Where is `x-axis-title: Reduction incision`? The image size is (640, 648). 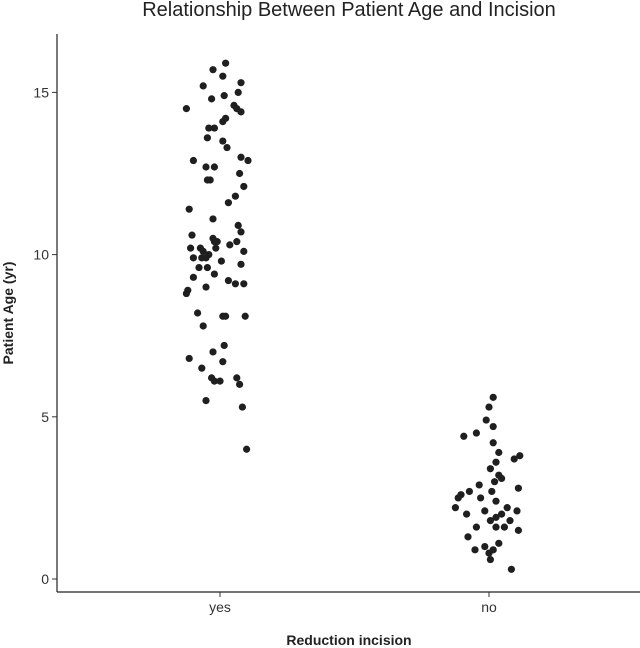 x-axis-title: Reduction incision is located at coordinates (348, 640).